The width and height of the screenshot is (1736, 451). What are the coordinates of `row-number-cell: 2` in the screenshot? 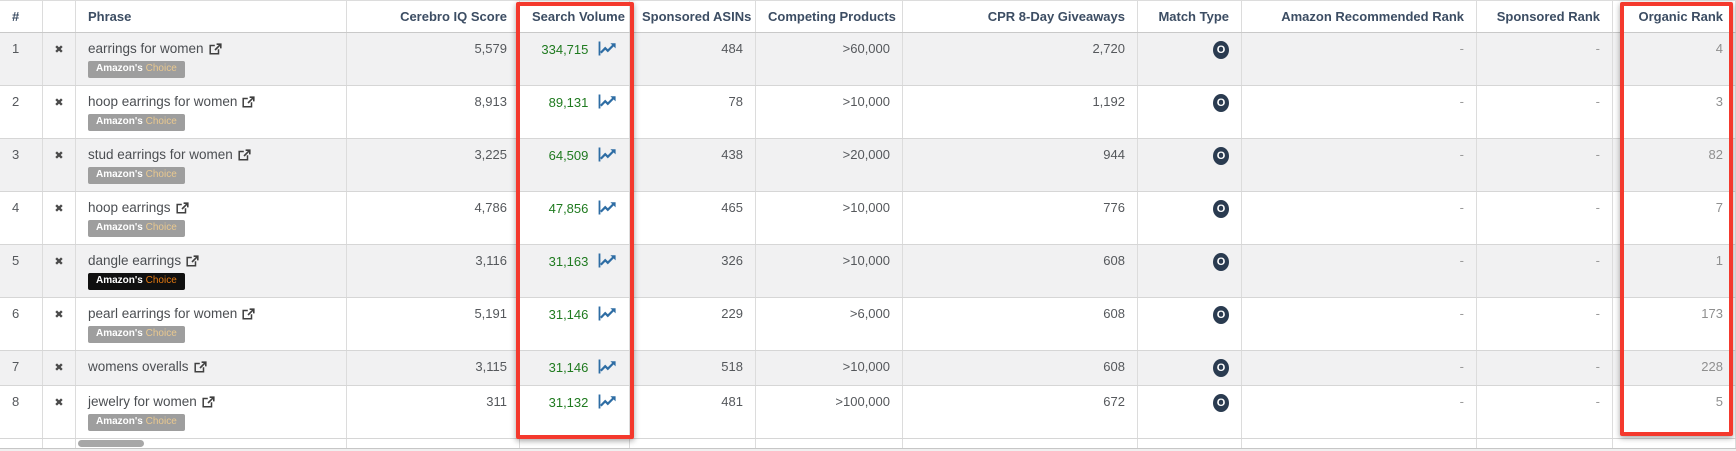 It's located at (21, 112).